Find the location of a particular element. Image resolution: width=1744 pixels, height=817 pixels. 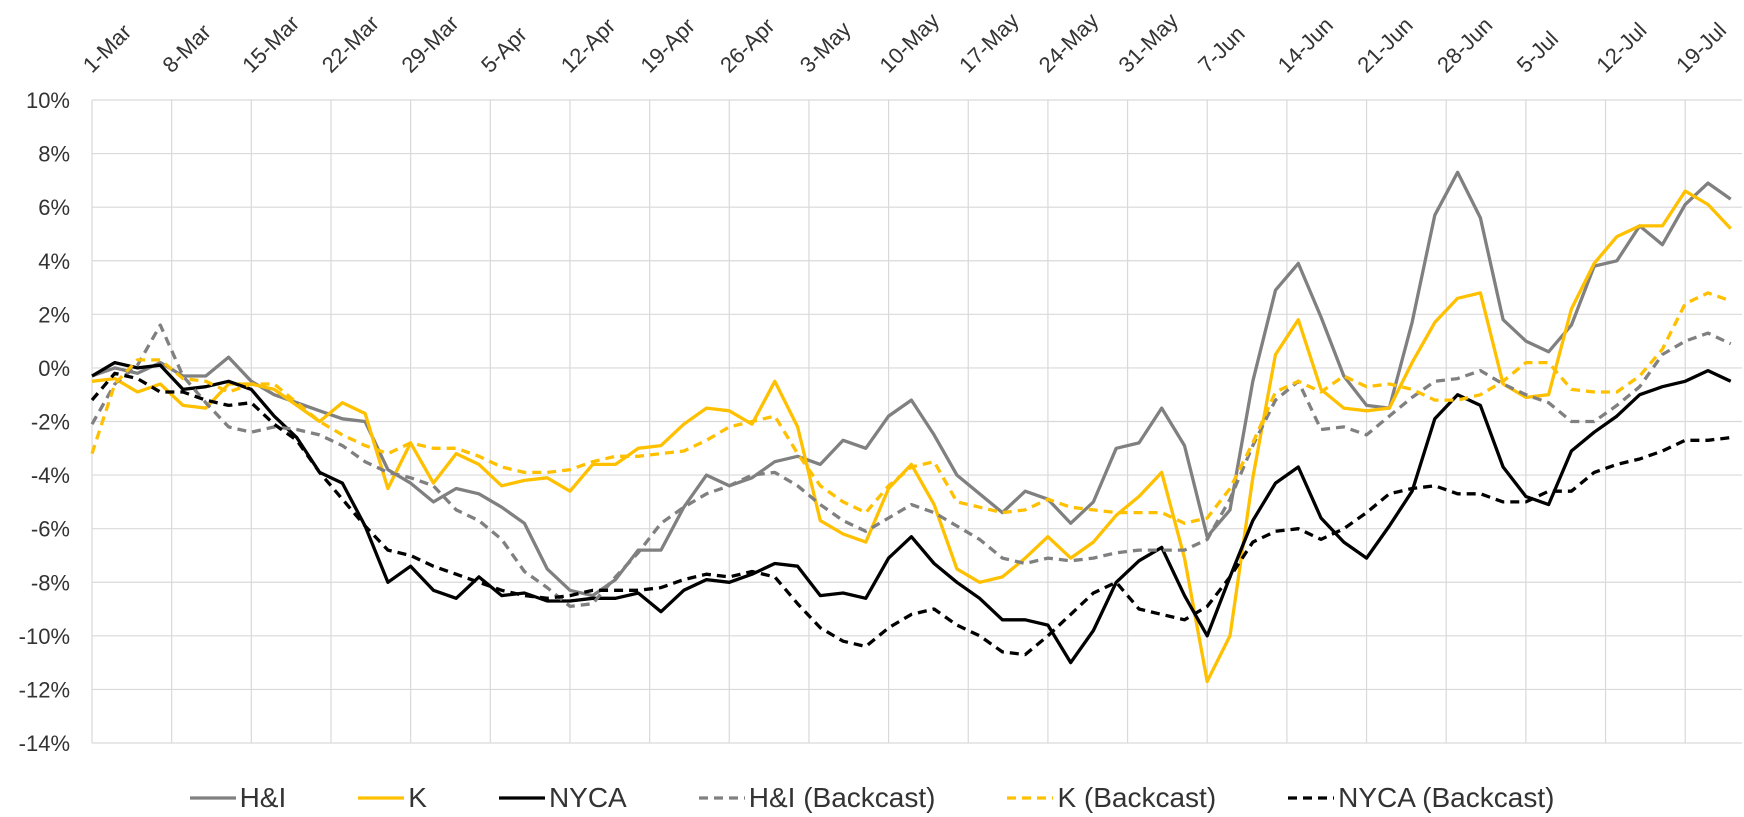

y-tick-label: -14% is located at coordinates (44, 743).